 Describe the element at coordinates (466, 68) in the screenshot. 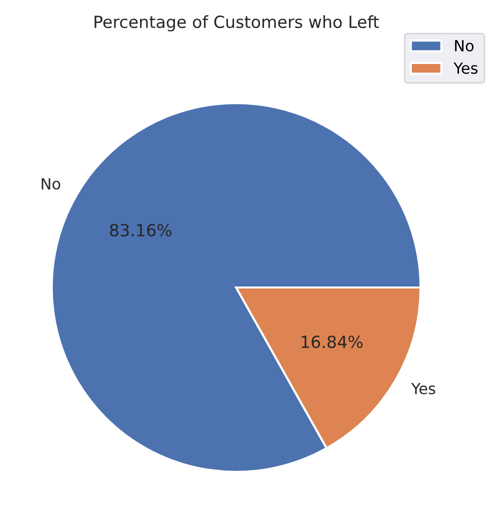

I see `legend-label: Yes` at that location.